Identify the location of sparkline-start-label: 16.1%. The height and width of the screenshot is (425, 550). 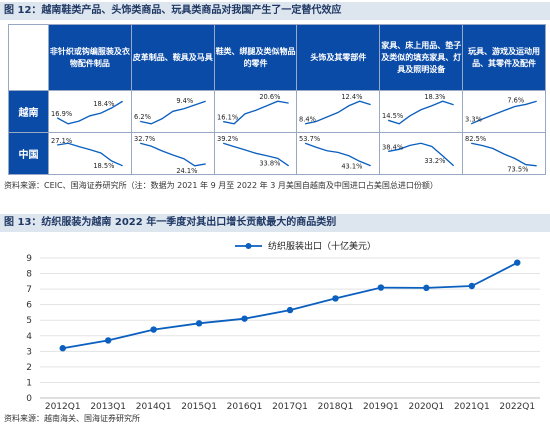
(227, 117).